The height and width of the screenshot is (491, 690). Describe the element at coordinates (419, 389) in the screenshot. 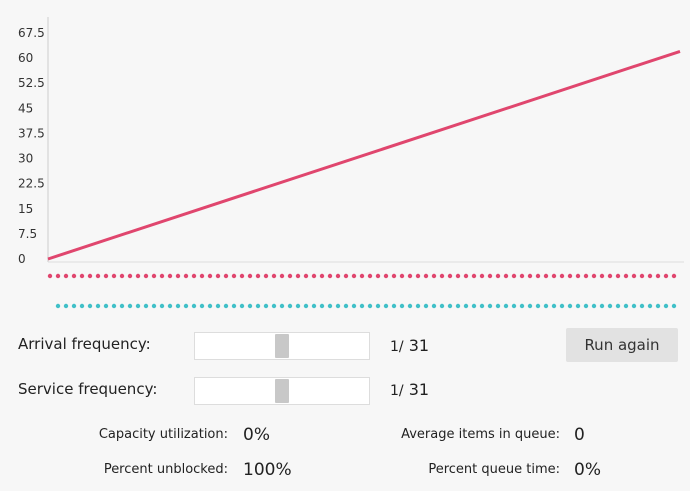

I see `service-frequency-value: 31` at that location.